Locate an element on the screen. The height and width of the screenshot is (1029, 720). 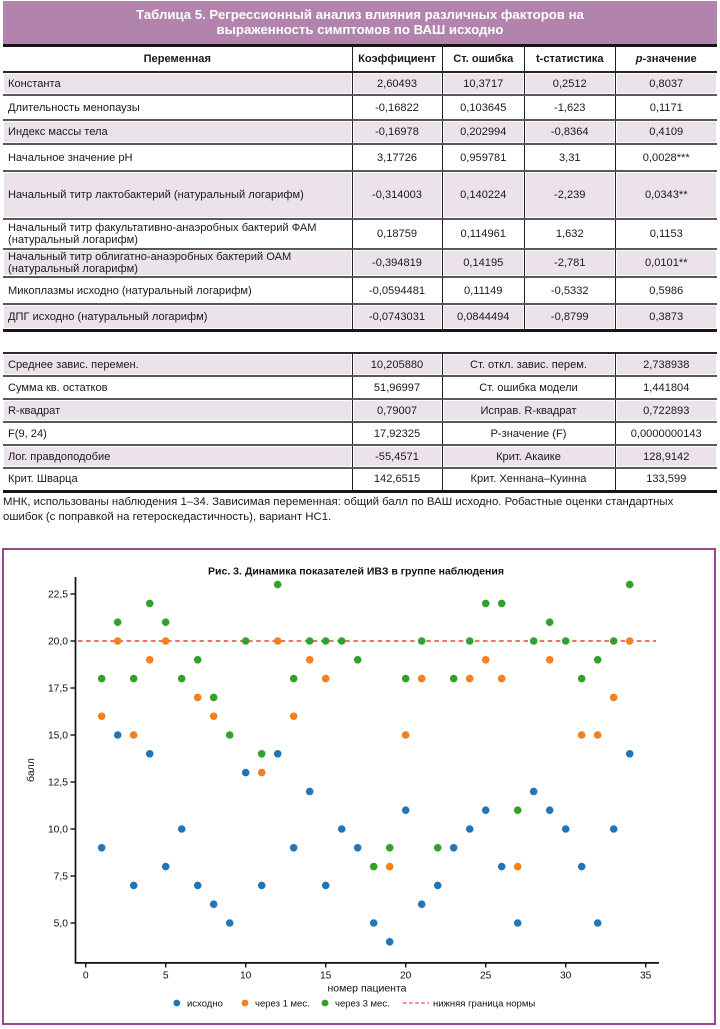
svg-text: 15 is located at coordinates (326, 976).